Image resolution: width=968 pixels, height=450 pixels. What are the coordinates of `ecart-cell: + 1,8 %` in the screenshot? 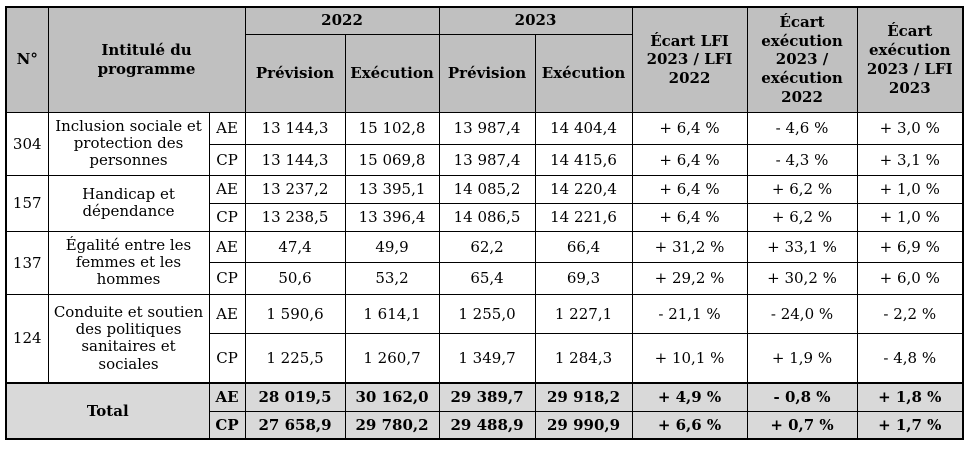 It's located at (910, 397).